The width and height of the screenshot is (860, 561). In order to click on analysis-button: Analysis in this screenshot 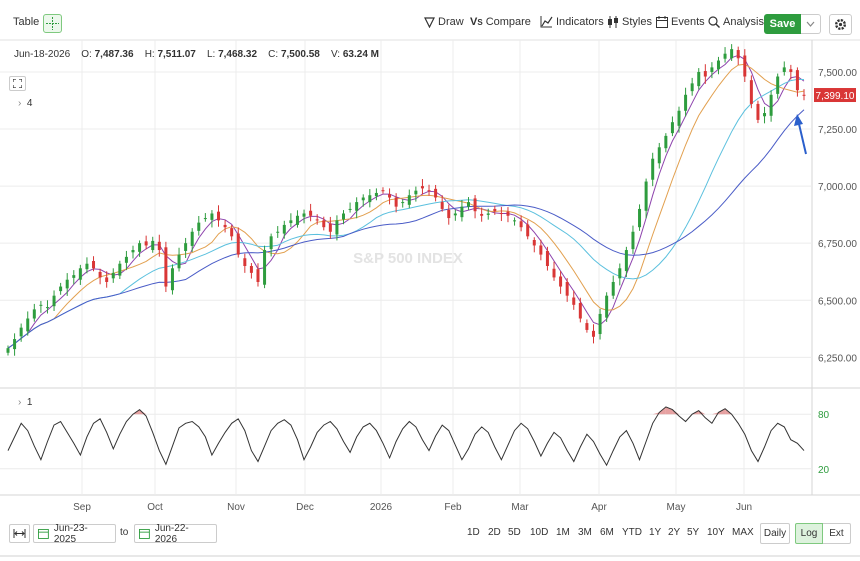, I will do `click(736, 22)`.